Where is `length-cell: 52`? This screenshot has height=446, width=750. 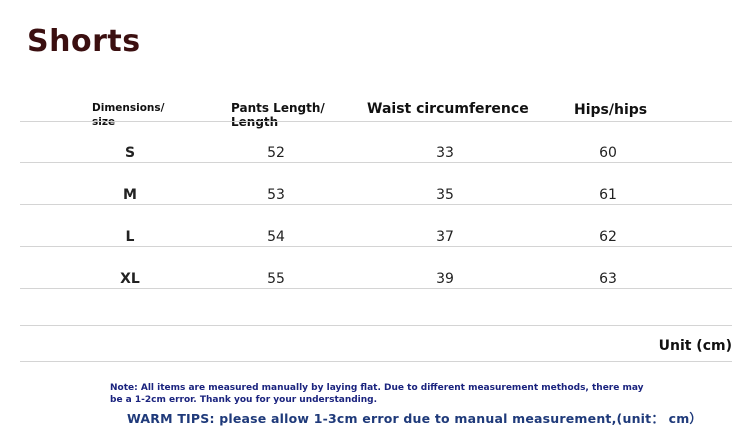 length-cell: 52 is located at coordinates (276, 153).